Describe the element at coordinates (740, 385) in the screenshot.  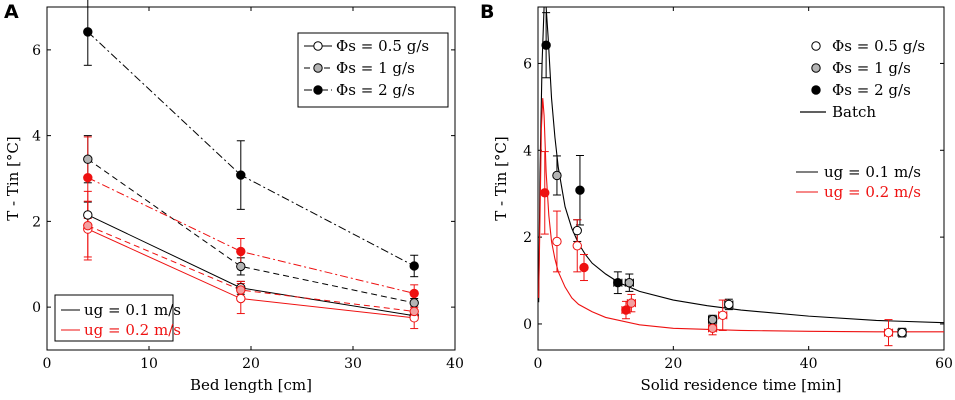
I see `panel-b-xlabel: Solid residence time [min]` at that location.